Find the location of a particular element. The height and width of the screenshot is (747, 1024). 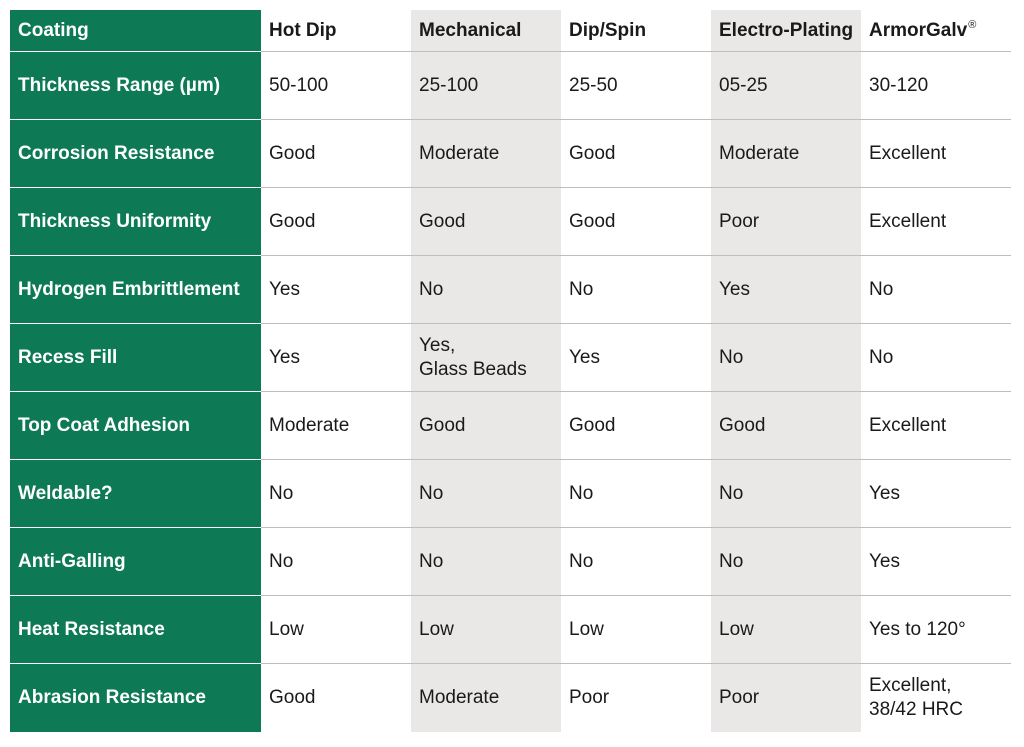

row-label: Thickness Range (µm) is located at coordinates (135, 86).